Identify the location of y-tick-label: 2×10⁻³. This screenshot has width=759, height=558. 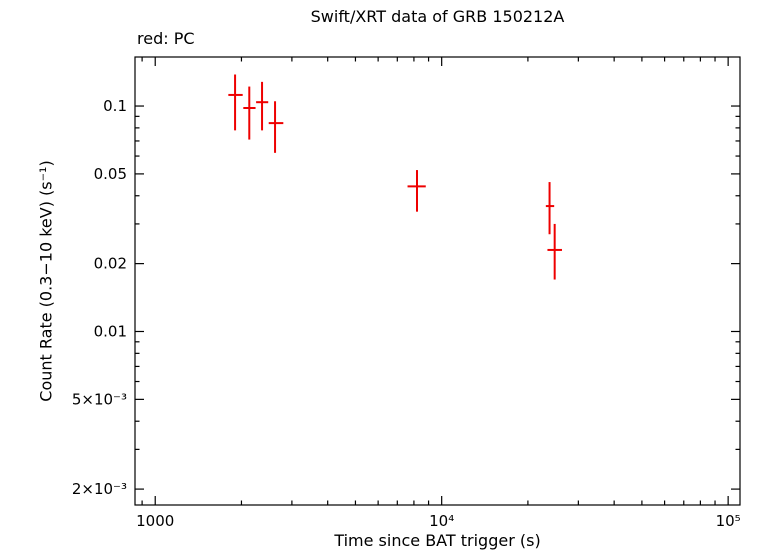
(99, 489).